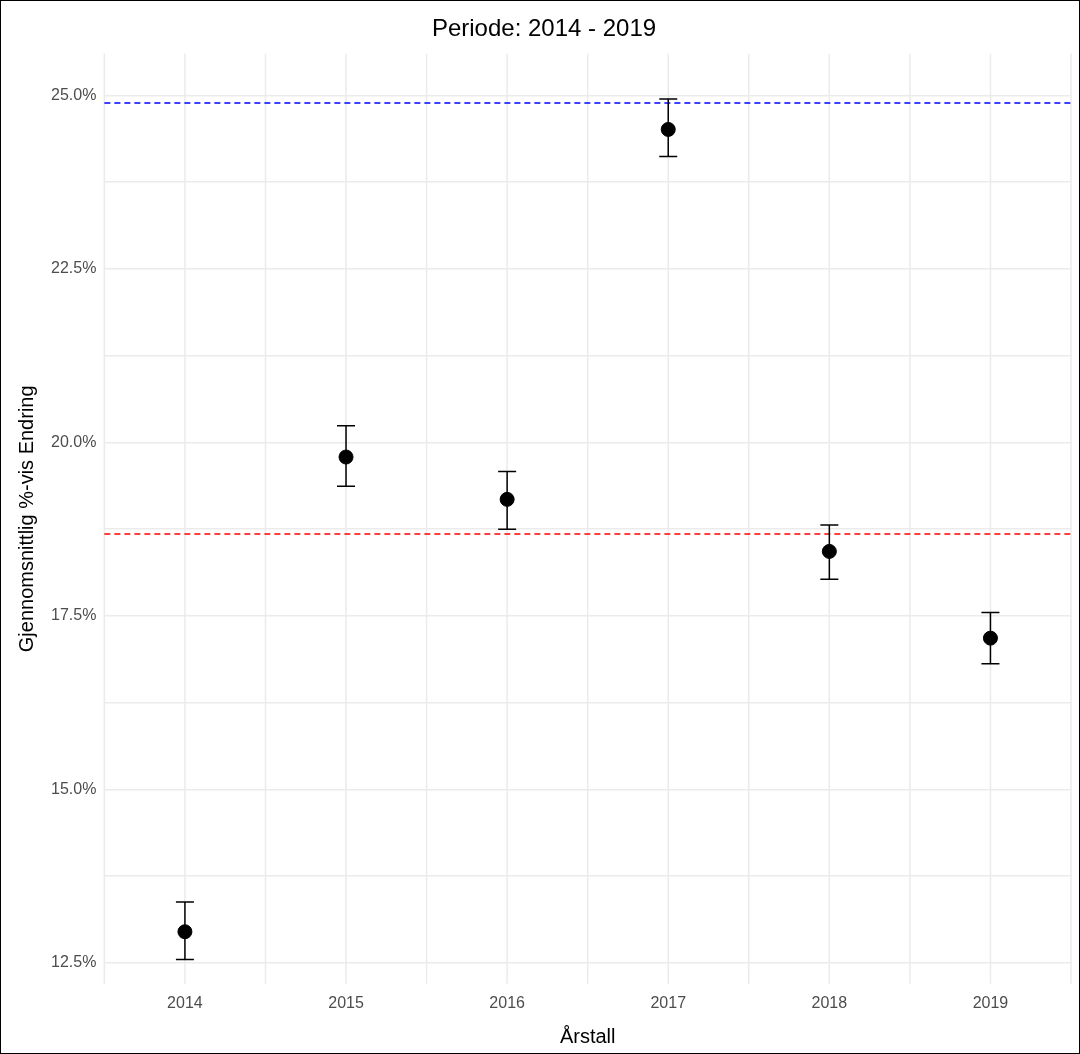  What do you see at coordinates (507, 1002) in the screenshot?
I see `x-tick-label: 2016` at bounding box center [507, 1002].